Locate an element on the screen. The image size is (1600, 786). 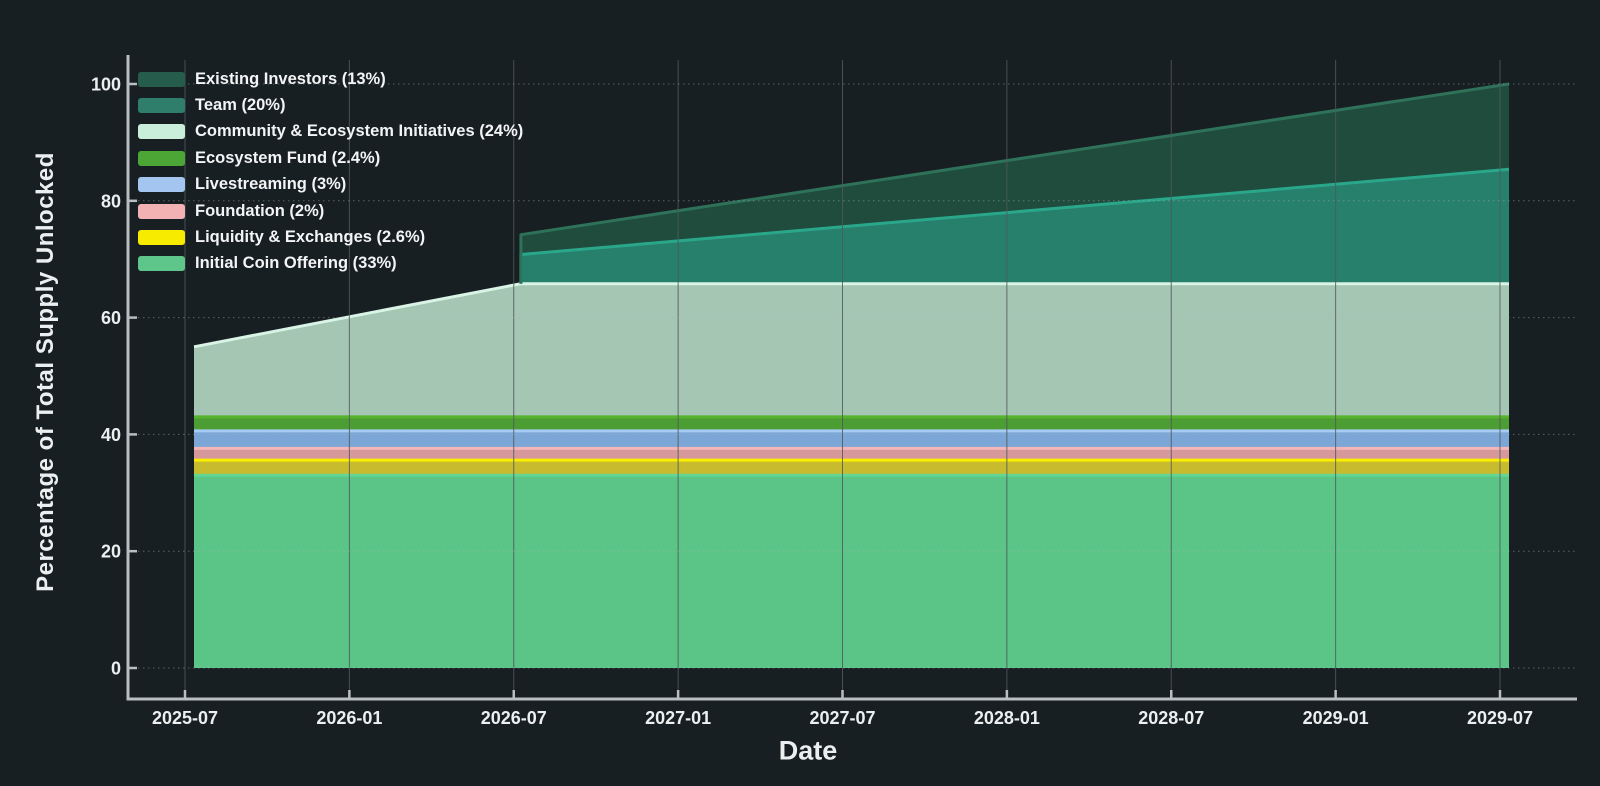
legend-item-foundation: Foundation (2%) is located at coordinates (330, 211).